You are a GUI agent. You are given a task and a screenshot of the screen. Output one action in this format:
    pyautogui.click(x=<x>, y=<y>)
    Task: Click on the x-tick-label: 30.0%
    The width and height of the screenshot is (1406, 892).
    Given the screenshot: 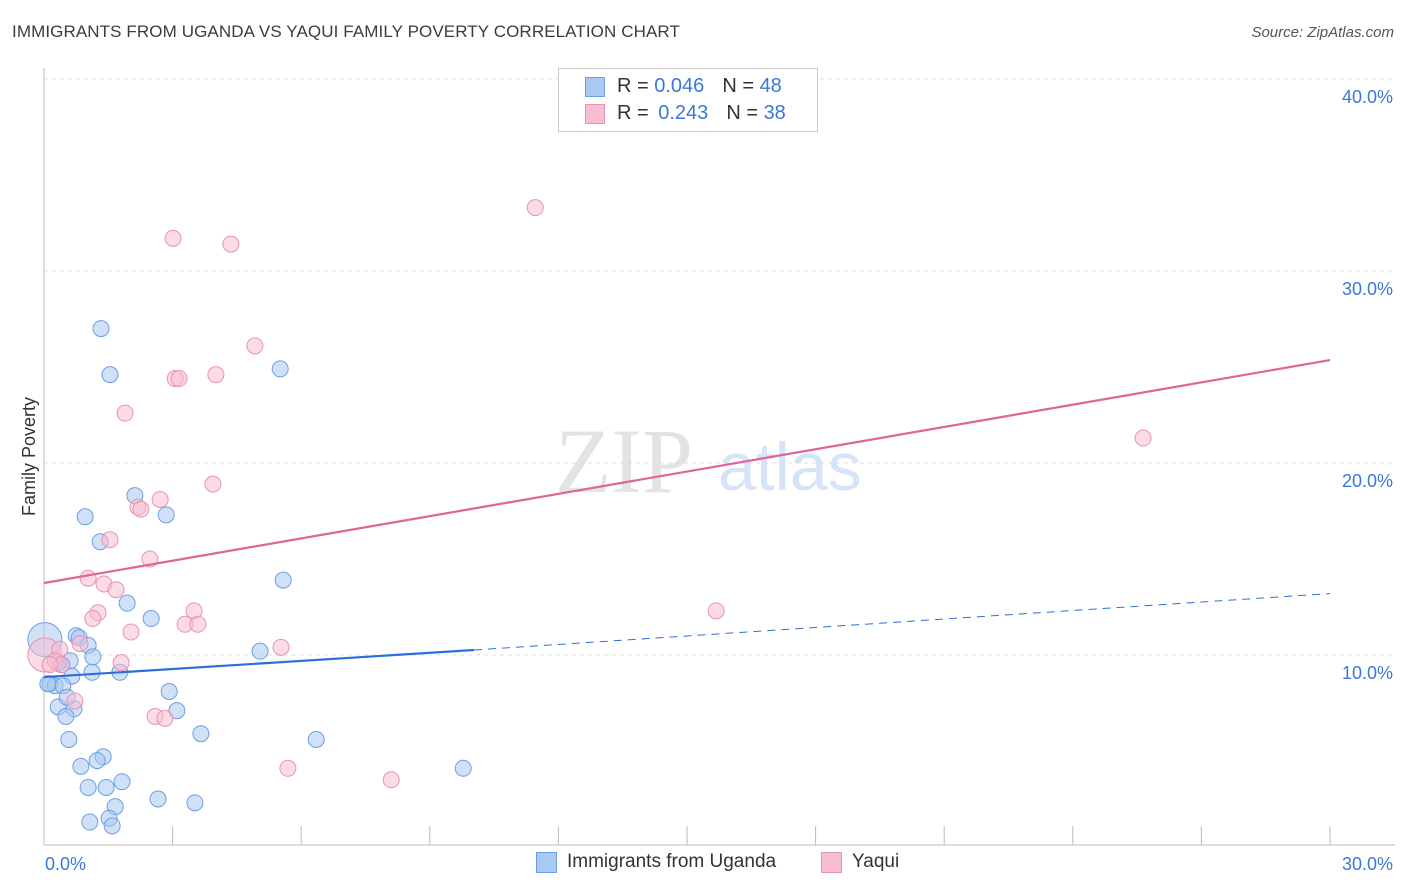 What is the action you would take?
    pyautogui.click(x=1367, y=864)
    